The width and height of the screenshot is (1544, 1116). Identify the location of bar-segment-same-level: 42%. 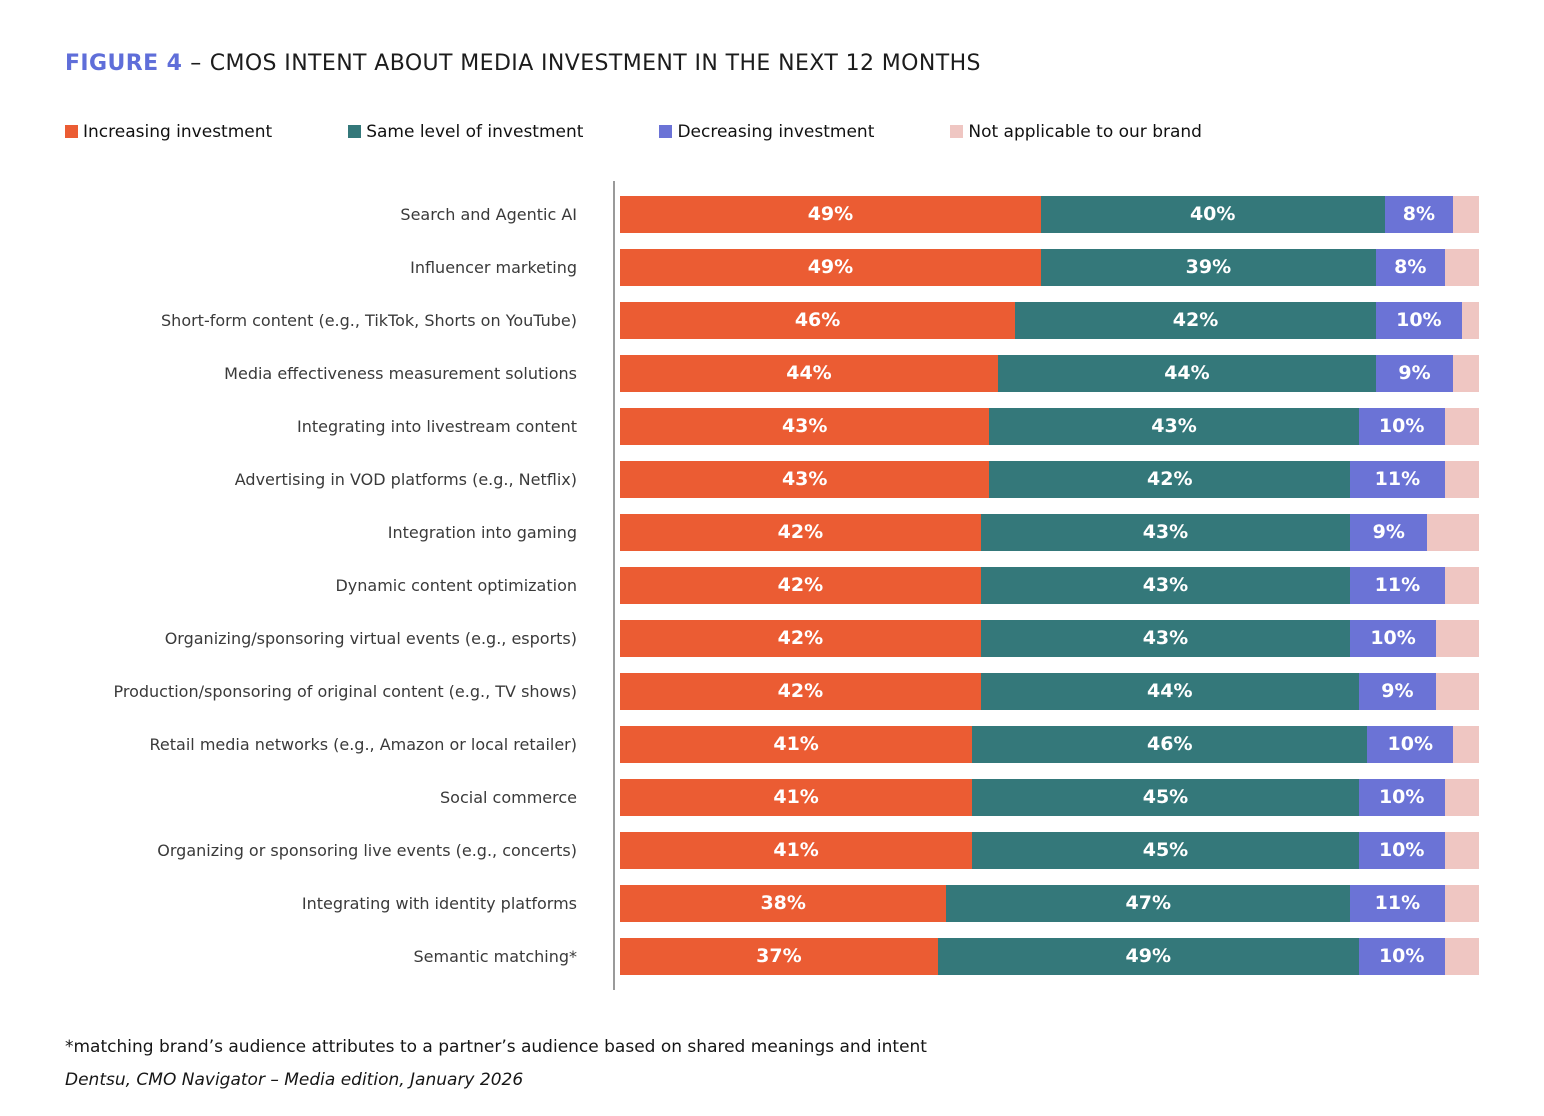
(1195, 320).